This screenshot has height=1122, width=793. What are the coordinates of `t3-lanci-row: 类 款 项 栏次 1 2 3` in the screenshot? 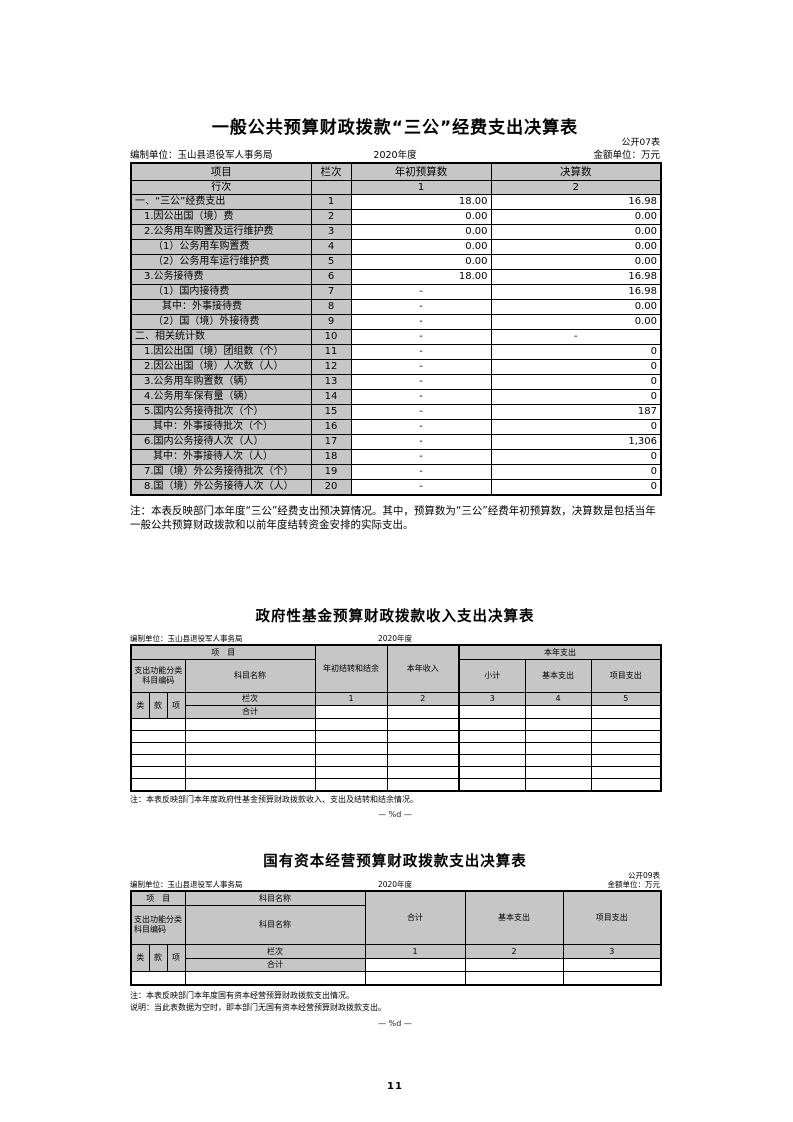 It's located at (396, 958).